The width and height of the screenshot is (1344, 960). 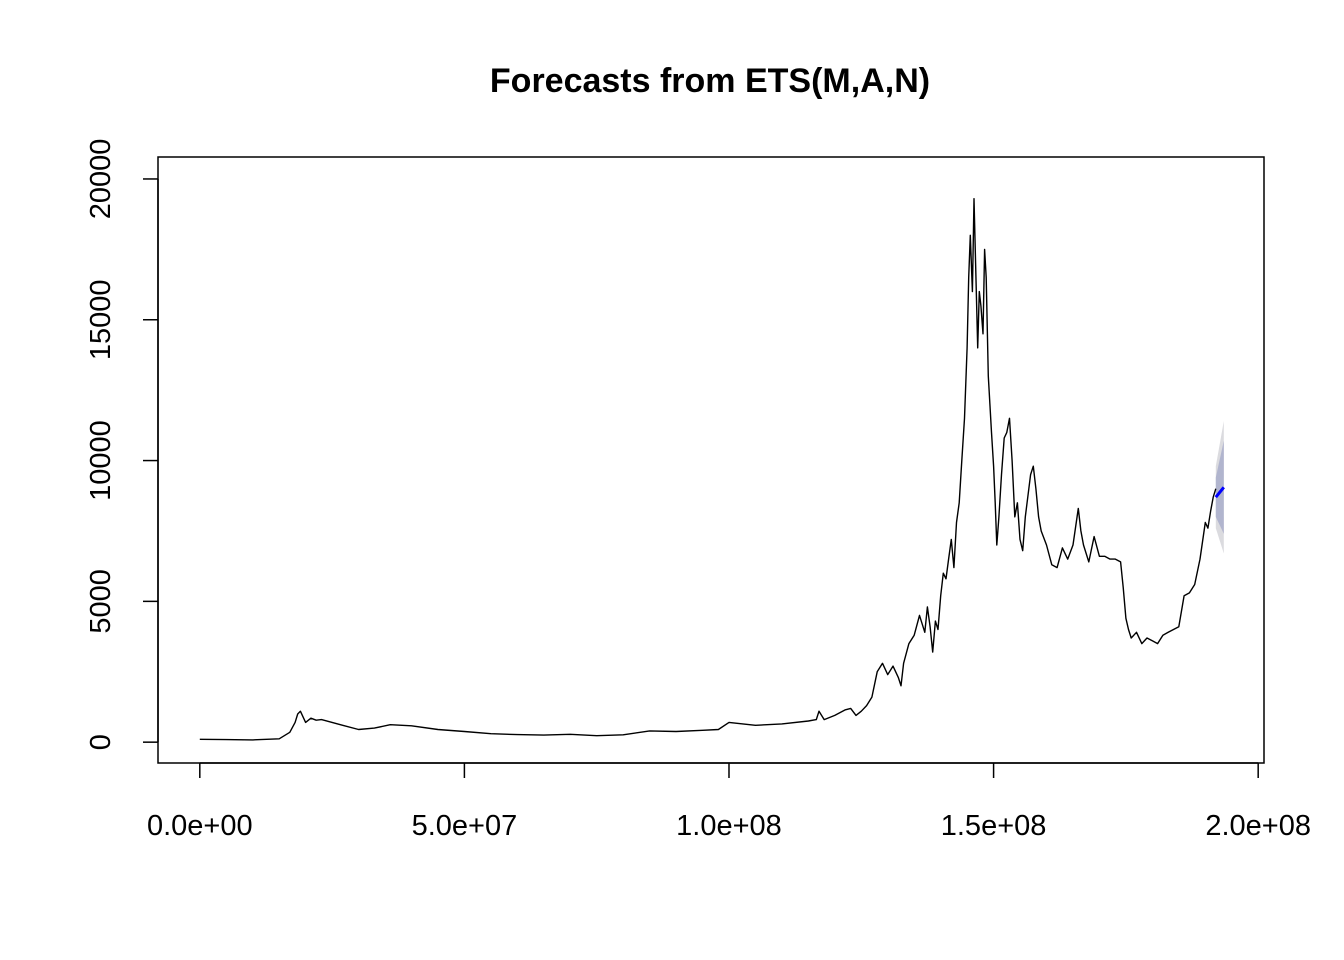 I want to click on y-tick-label: 5000, so click(x=101, y=601).